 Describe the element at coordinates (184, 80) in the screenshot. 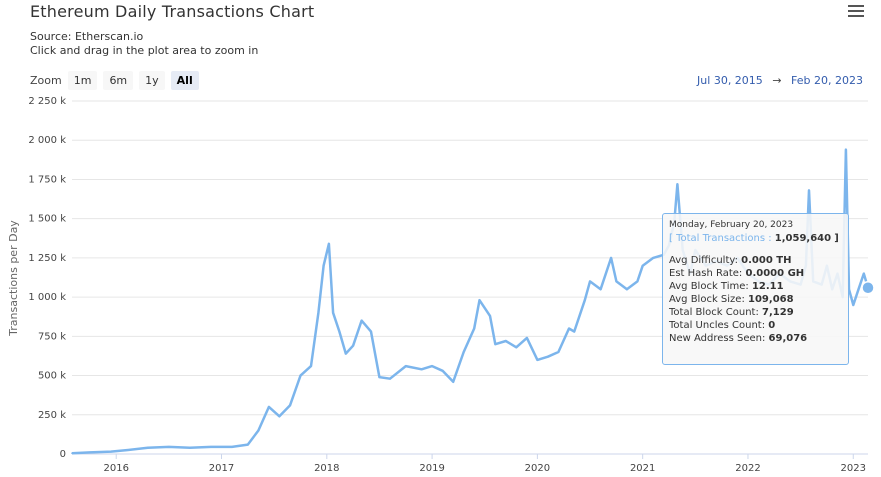

I see `zoom-all-button: All` at that location.